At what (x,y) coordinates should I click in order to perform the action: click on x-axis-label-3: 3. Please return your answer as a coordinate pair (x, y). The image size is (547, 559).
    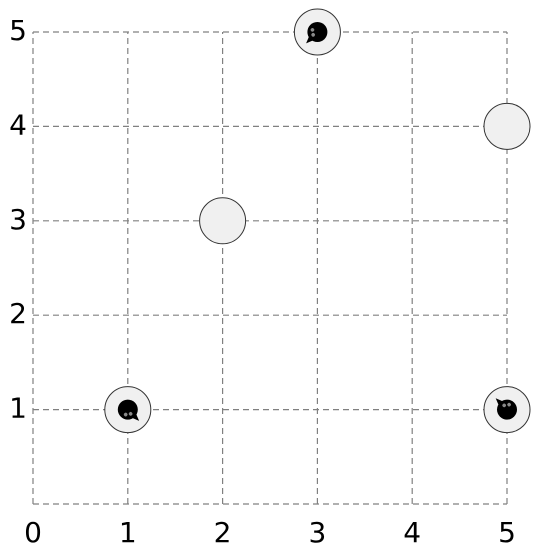
    Looking at the image, I should click on (317, 532).